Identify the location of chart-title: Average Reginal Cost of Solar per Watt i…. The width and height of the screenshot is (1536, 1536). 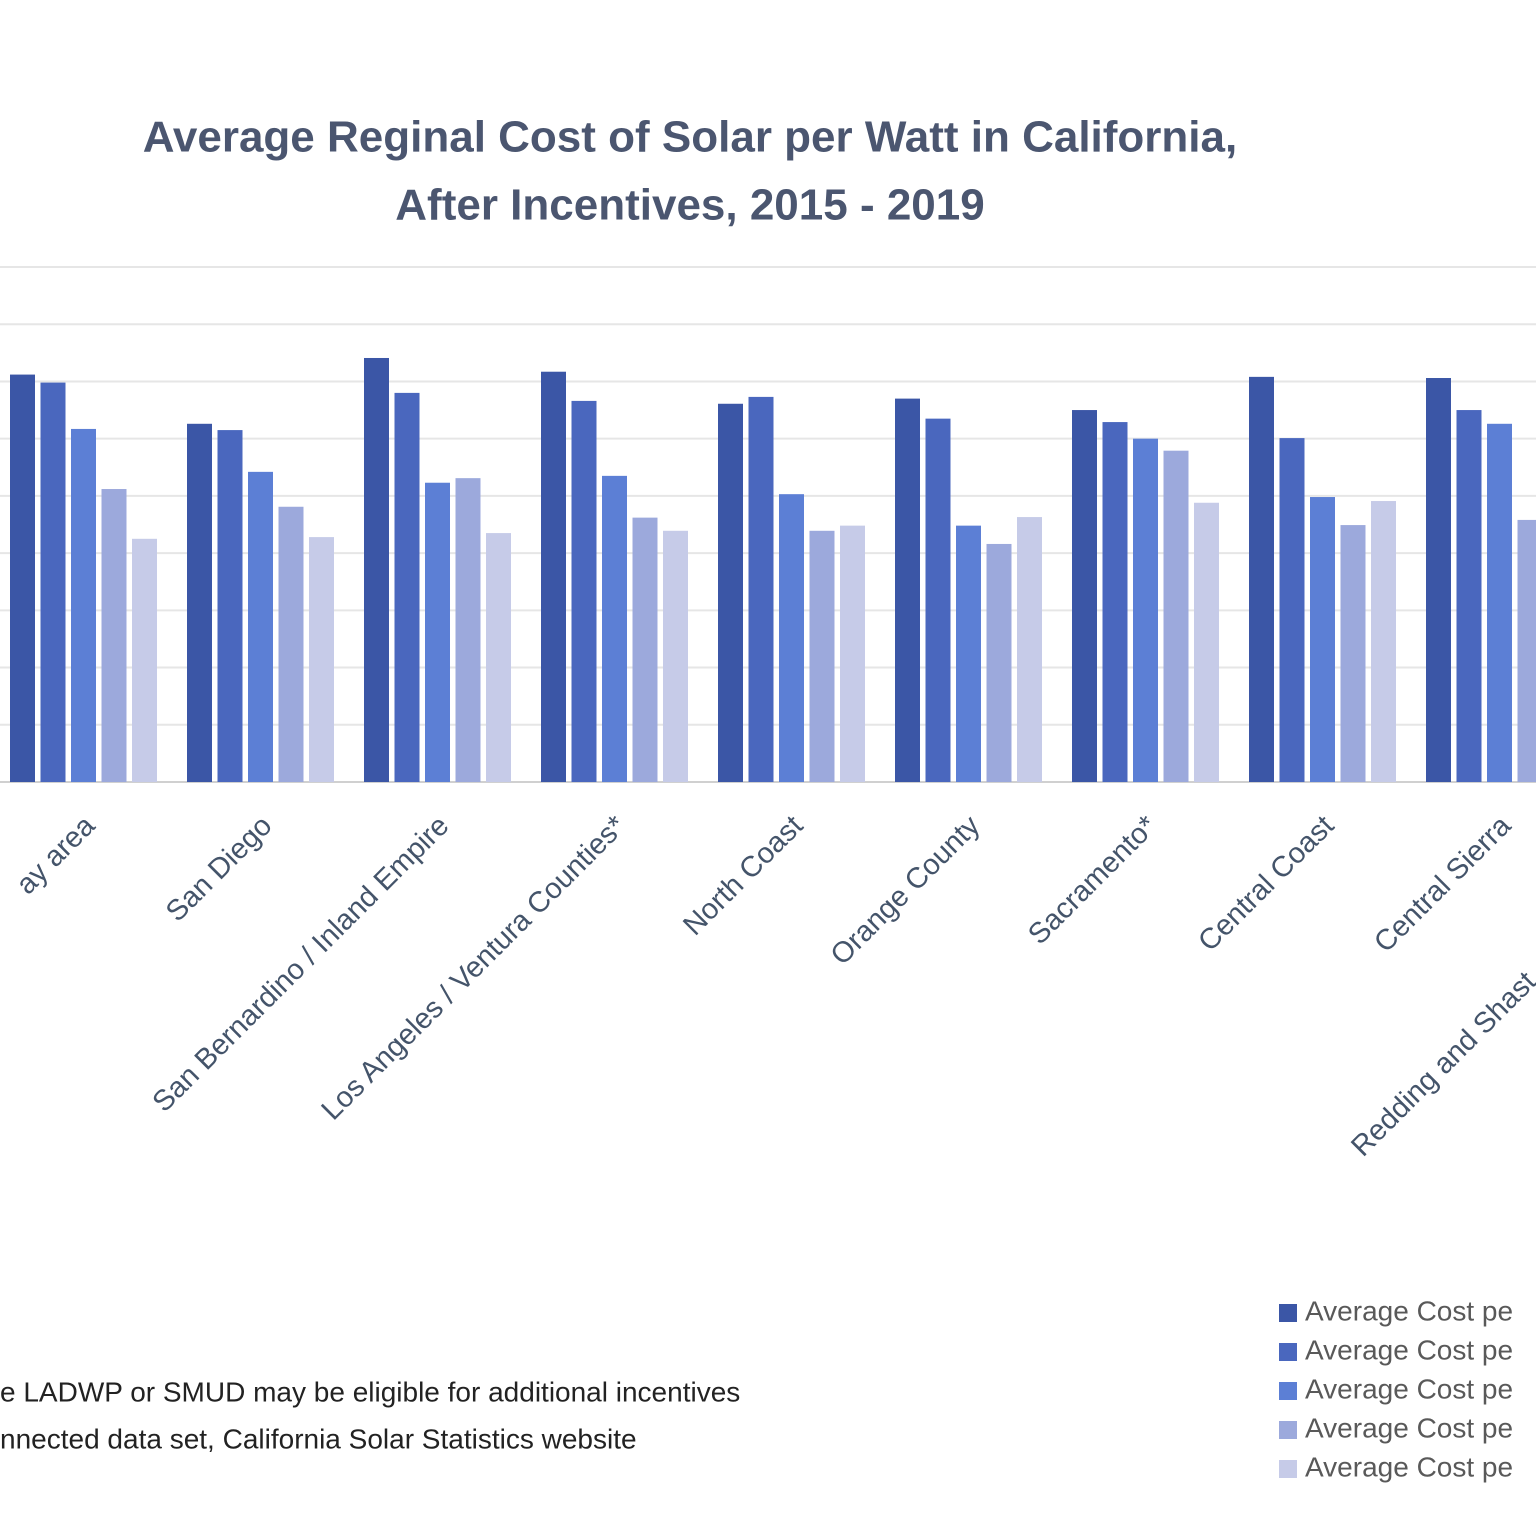
(690, 137).